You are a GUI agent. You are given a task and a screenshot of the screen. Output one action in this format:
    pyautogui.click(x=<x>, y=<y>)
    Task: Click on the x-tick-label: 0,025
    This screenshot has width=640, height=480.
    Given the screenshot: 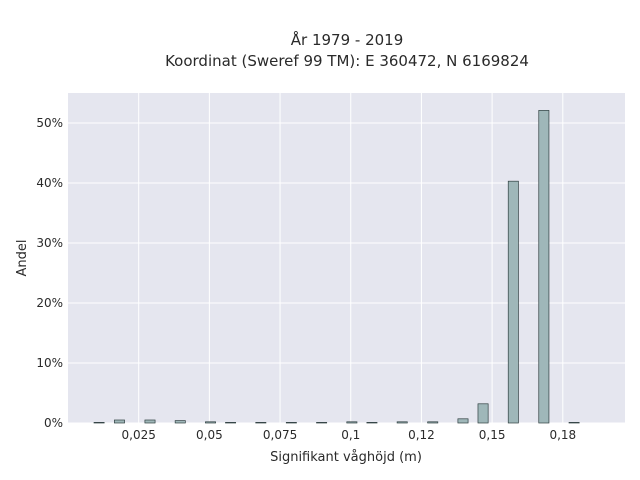 What is the action you would take?
    pyautogui.click(x=139, y=435)
    